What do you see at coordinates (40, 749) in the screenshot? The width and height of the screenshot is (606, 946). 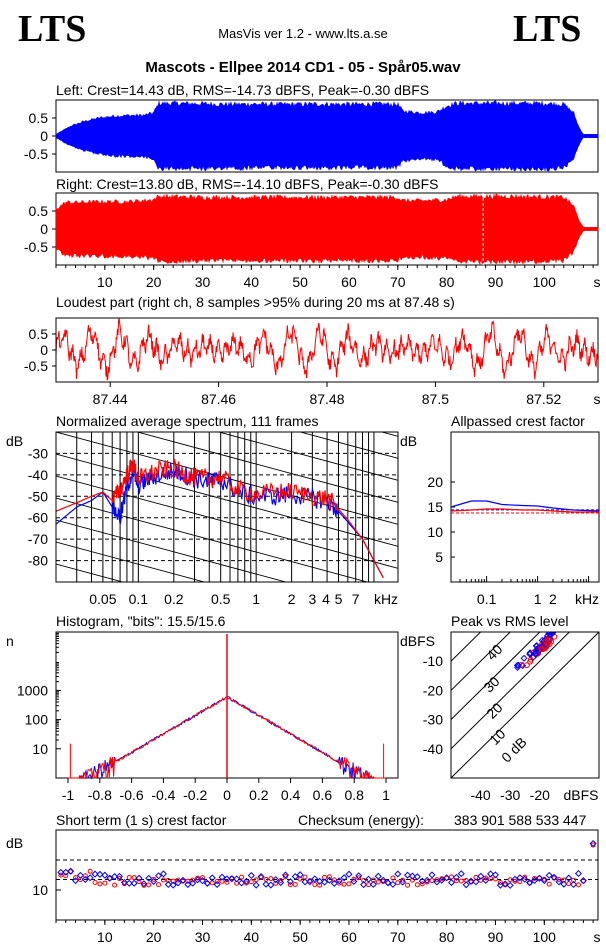 I see `histogram-ytick-label: 10` at bounding box center [40, 749].